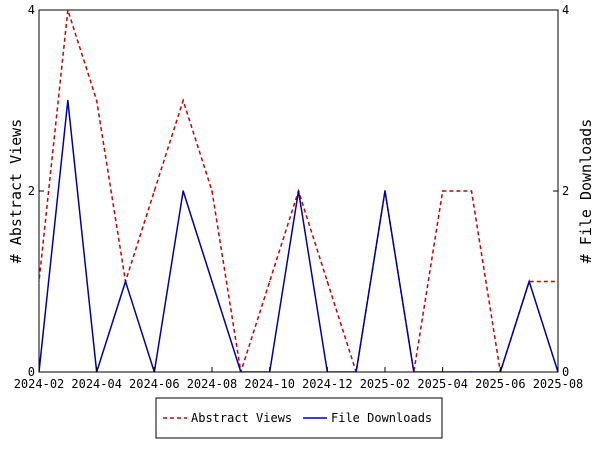 This screenshot has height=450, width=600. What do you see at coordinates (16, 191) in the screenshot?
I see `y-axis-left-title: # Abstract Views` at bounding box center [16, 191].